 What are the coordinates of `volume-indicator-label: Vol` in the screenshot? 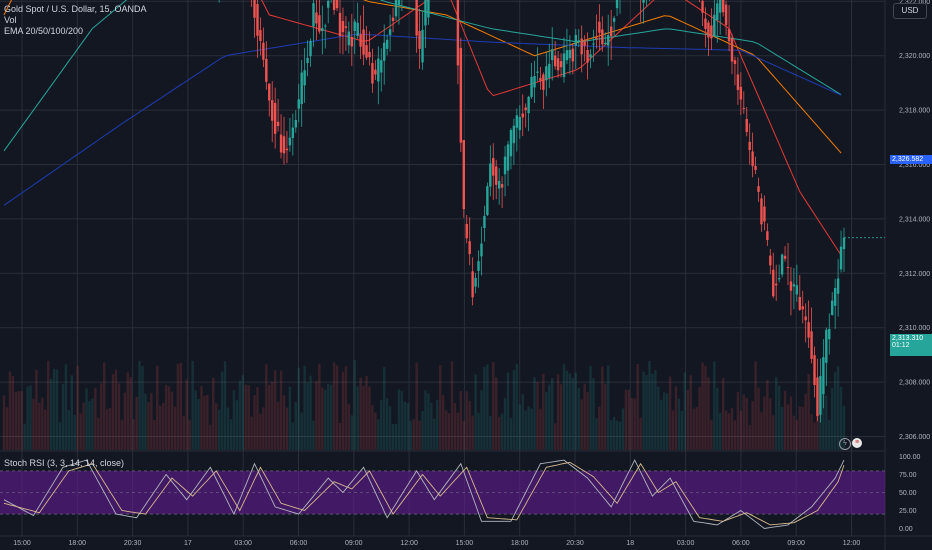 It's located at (10, 20).